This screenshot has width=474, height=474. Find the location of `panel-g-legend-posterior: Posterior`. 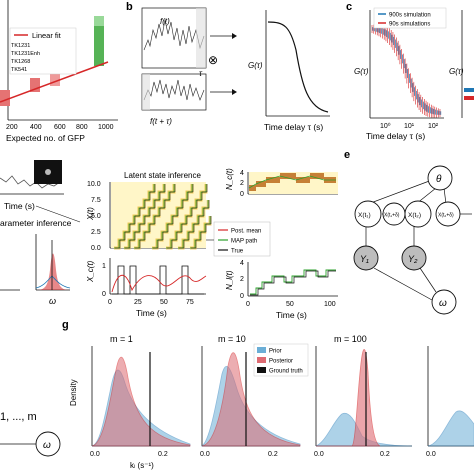

panel-g-legend-posterior: Posterior is located at coordinates (281, 362).